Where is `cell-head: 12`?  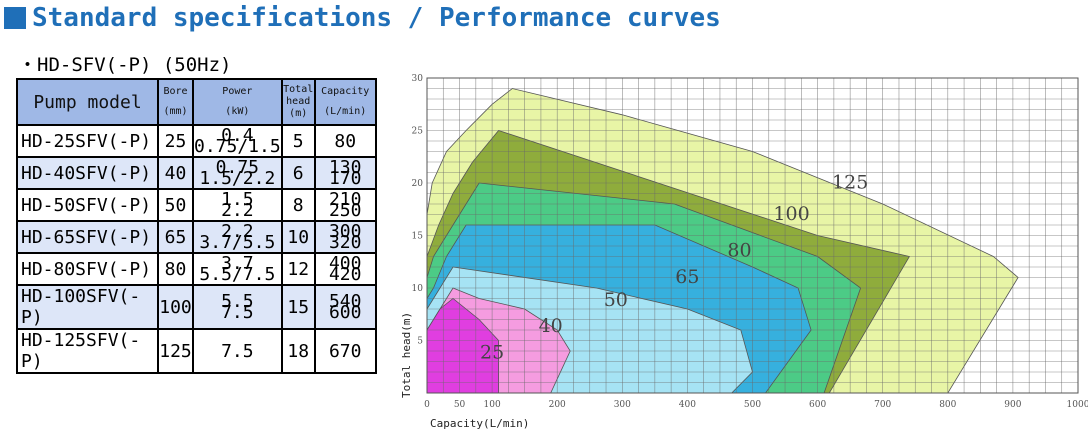 cell-head: 12 is located at coordinates (298, 269).